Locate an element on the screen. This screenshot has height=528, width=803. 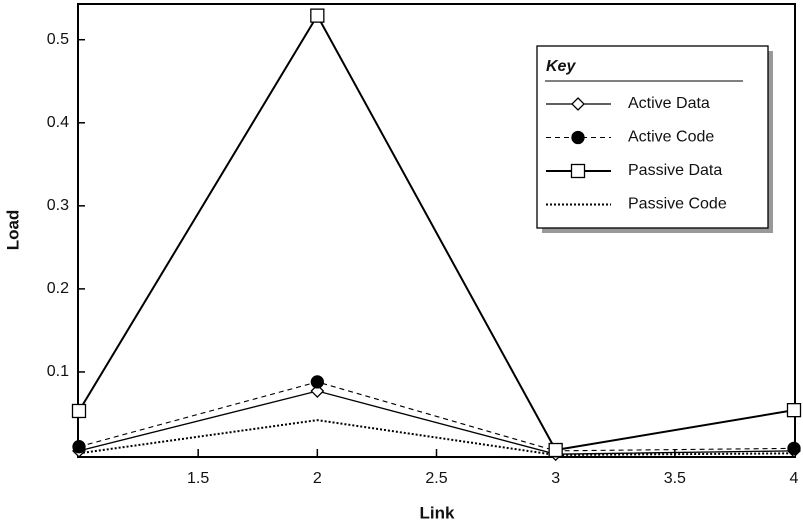
x-tick-label: 4 is located at coordinates (794, 478).